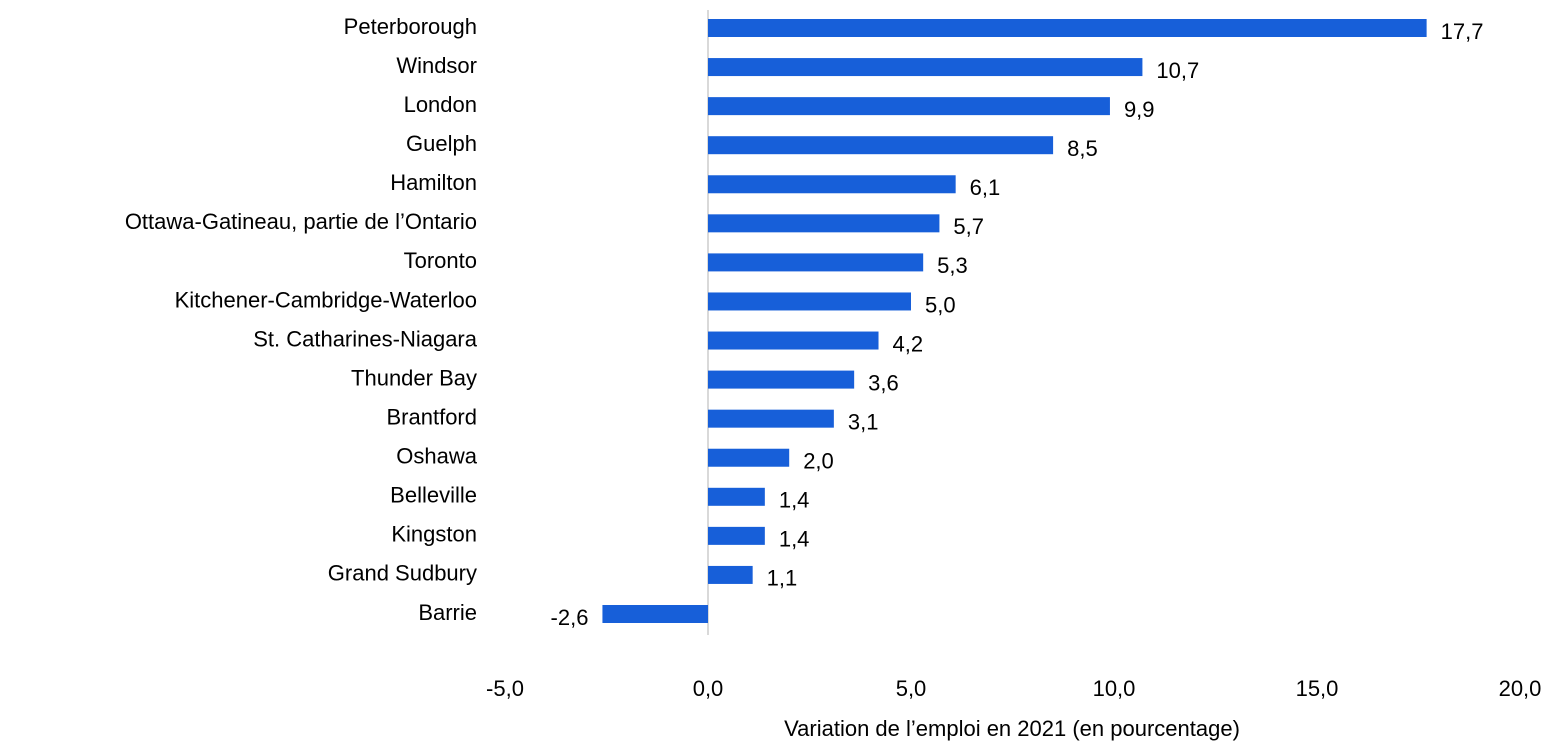  What do you see at coordinates (436, 456) in the screenshot?
I see `y-tick-label: Oshawa` at bounding box center [436, 456].